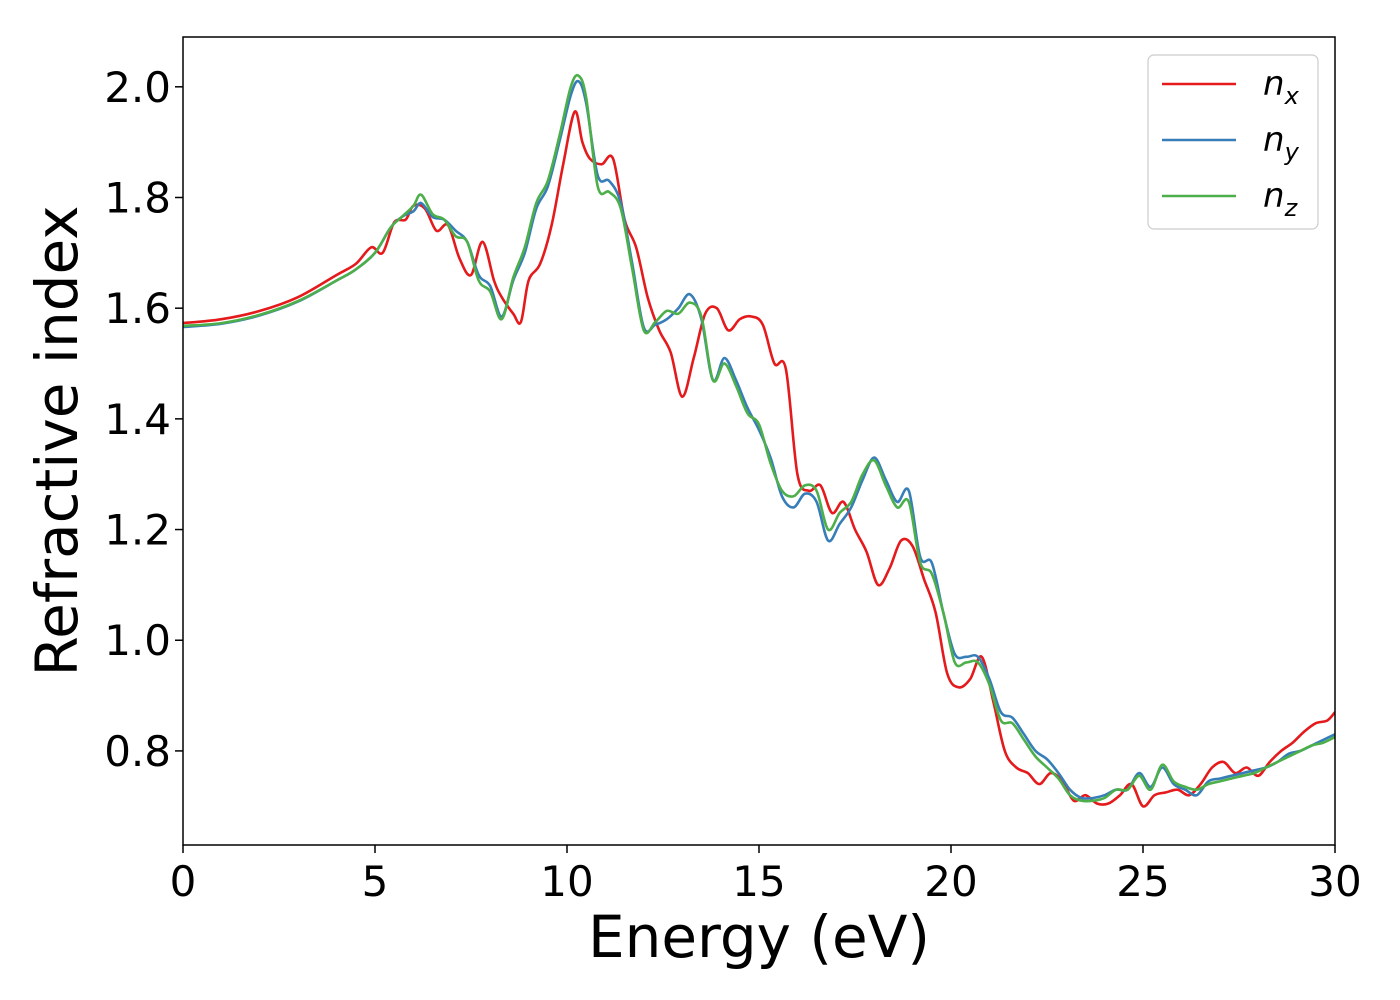 Image resolution: width=1400 pixels, height=1000 pixels. What do you see at coordinates (137, 87) in the screenshot?
I see `y-tick-label: 2.0` at bounding box center [137, 87].